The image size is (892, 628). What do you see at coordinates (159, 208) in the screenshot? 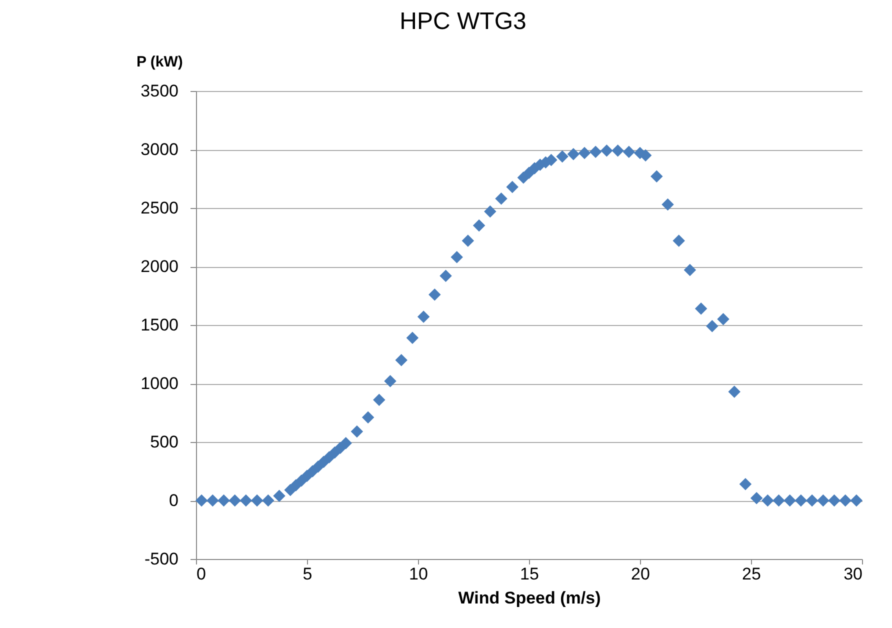
I see `y-tick-label: 2500` at bounding box center [159, 208].